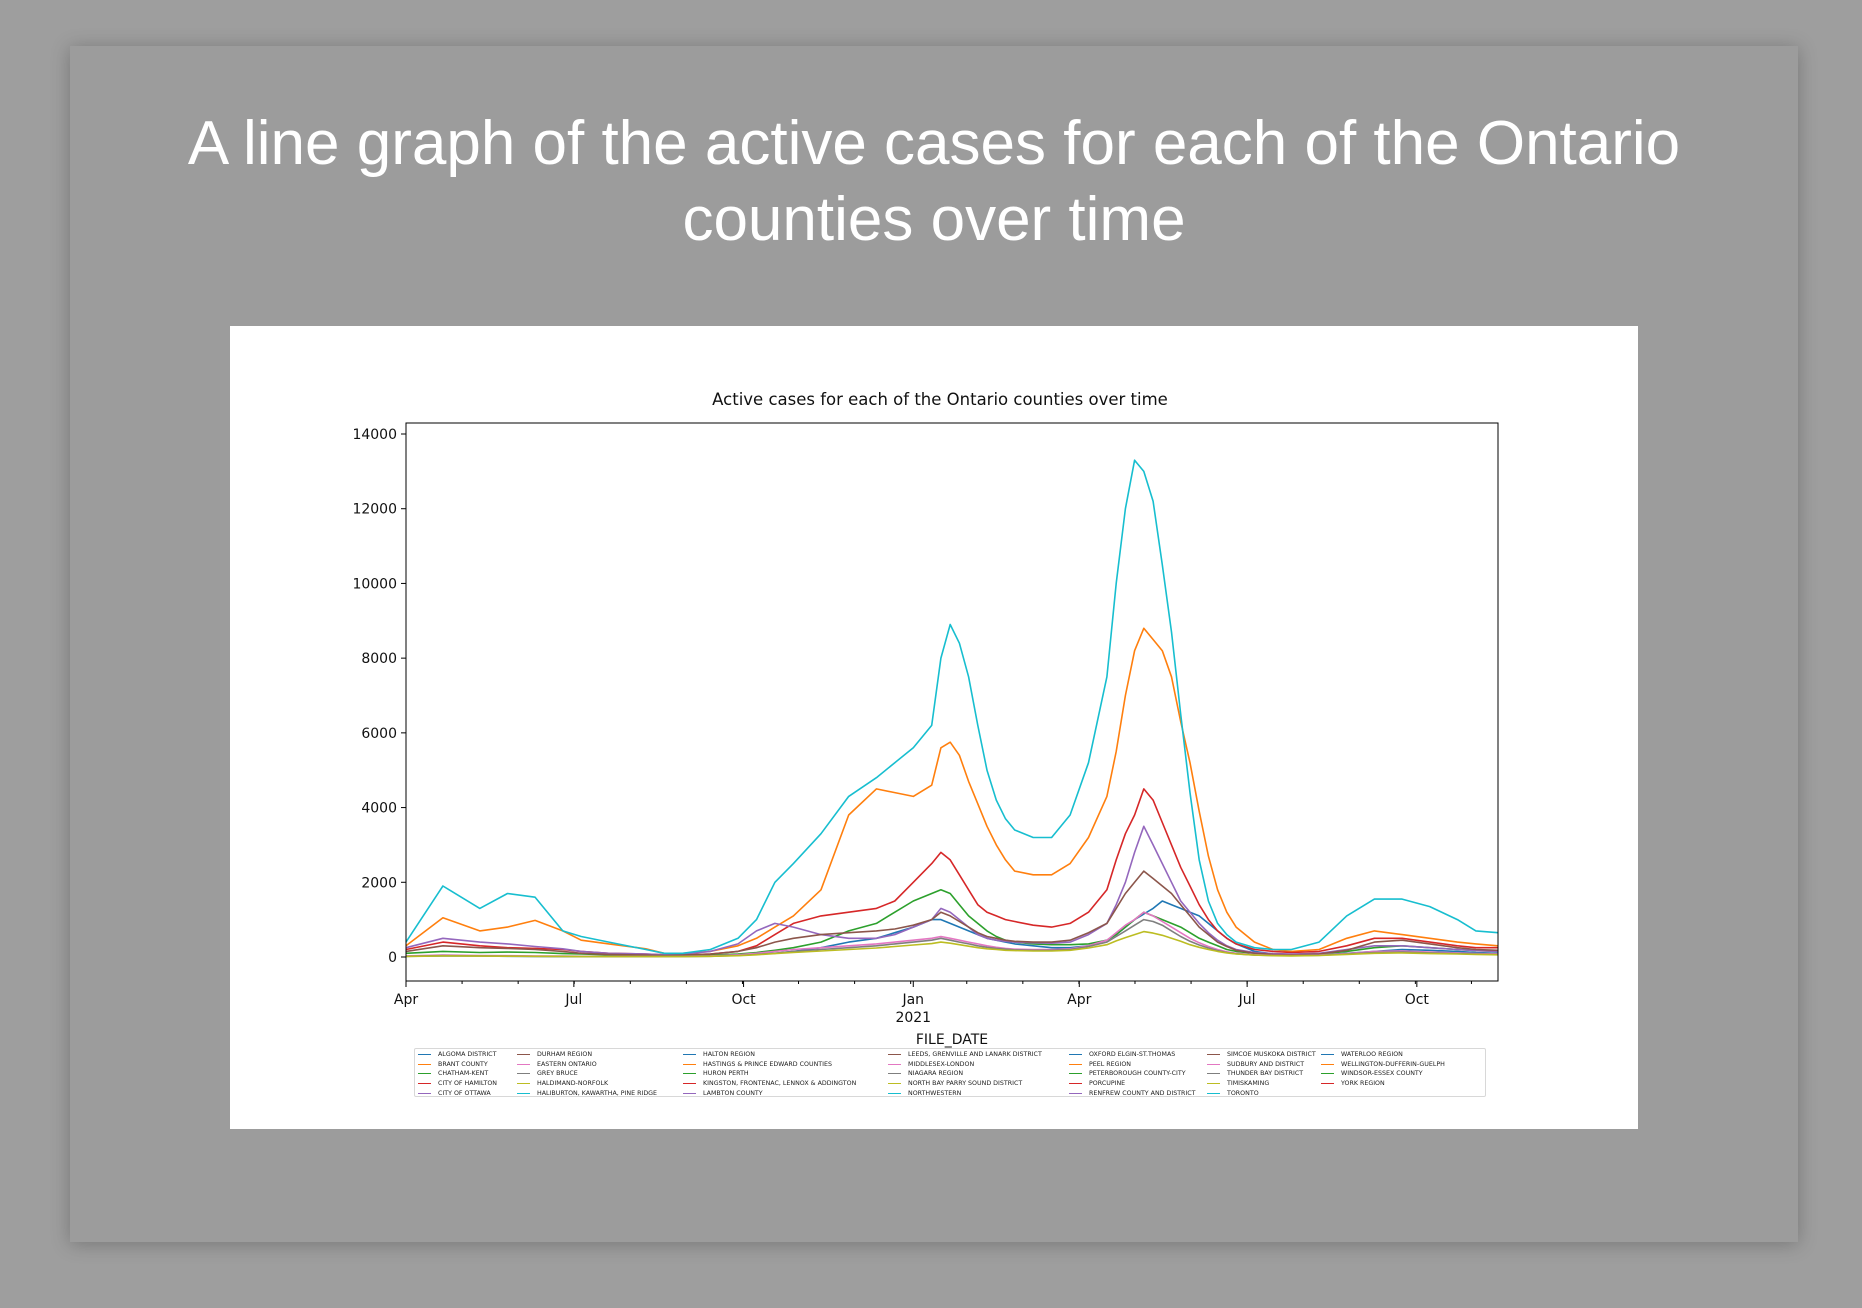 The height and width of the screenshot is (1308, 1862). I want to click on legend-item: GREY BRUCE, so click(585, 1074).